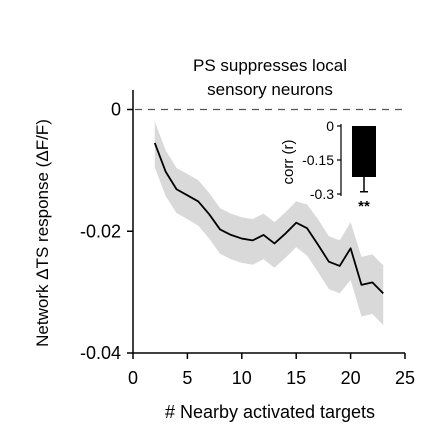 This screenshot has height=435, width=427. What do you see at coordinates (364, 206) in the screenshot?
I see `inset-significance-label: **` at bounding box center [364, 206].